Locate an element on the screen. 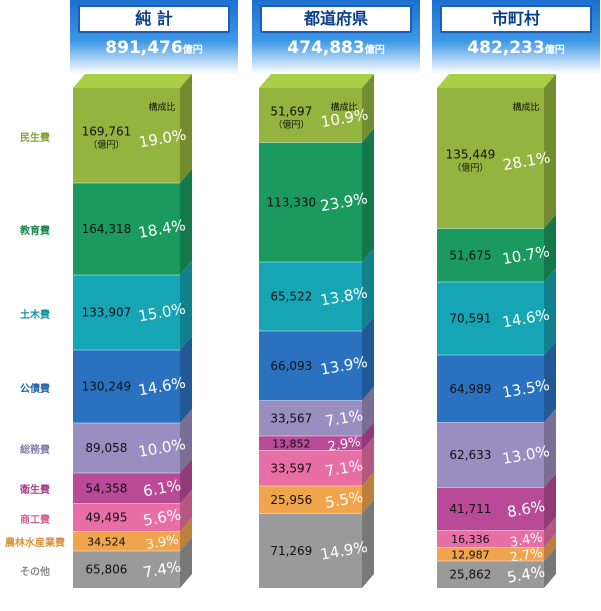 The image size is (601, 611). header-title-2: 都道府県 is located at coordinates (336, 19).